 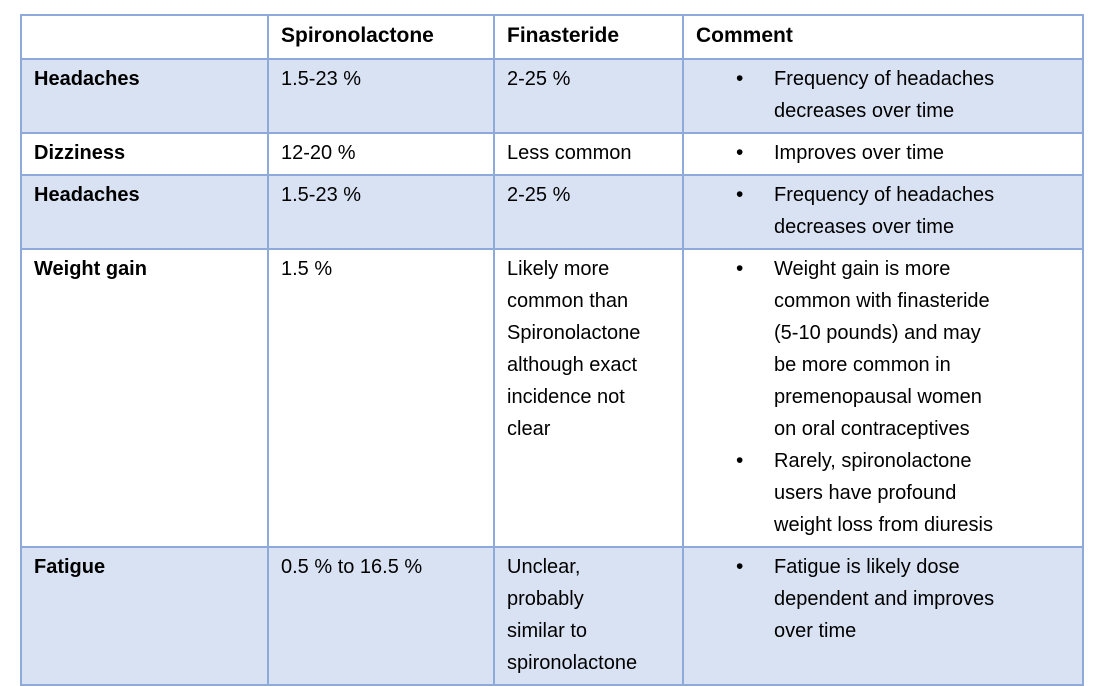 I want to click on table-header: Spironolactone Finasteride Comment, so click(x=552, y=37).